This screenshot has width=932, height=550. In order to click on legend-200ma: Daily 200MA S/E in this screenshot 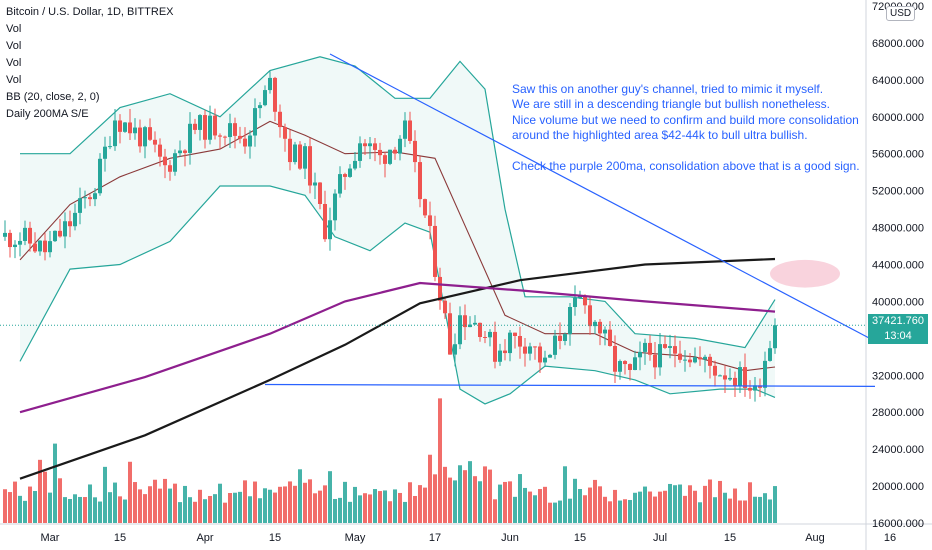, I will do `click(47, 114)`.